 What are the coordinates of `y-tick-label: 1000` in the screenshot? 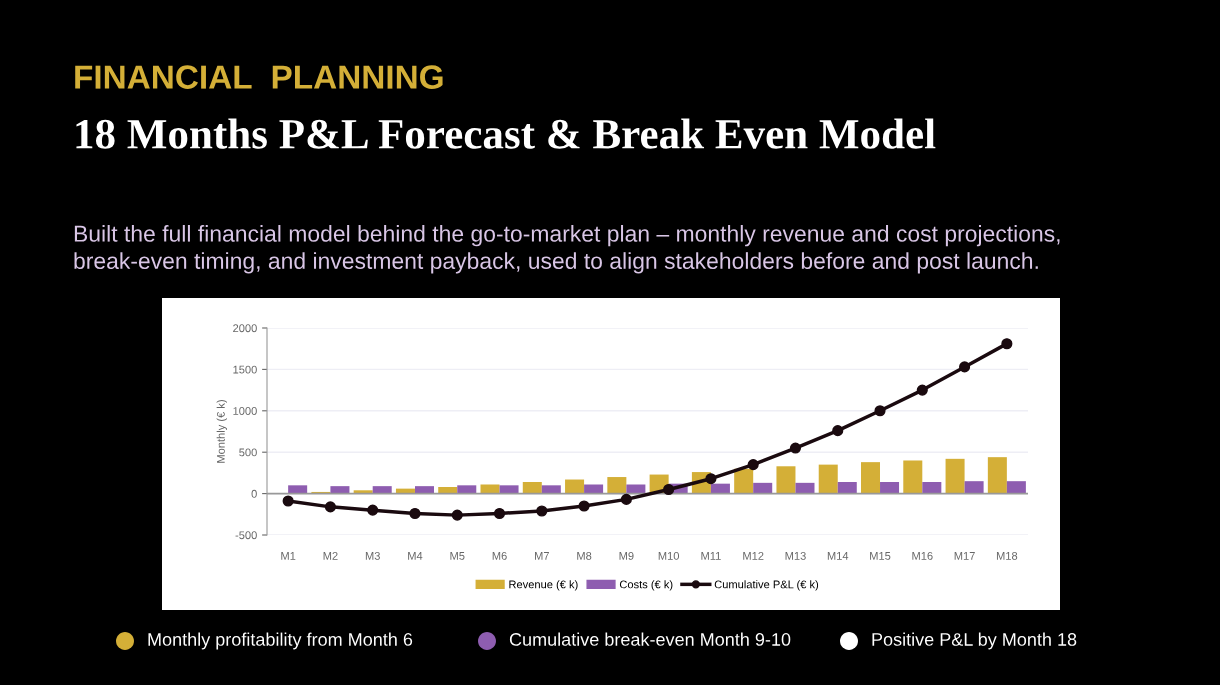 It's located at (245, 411).